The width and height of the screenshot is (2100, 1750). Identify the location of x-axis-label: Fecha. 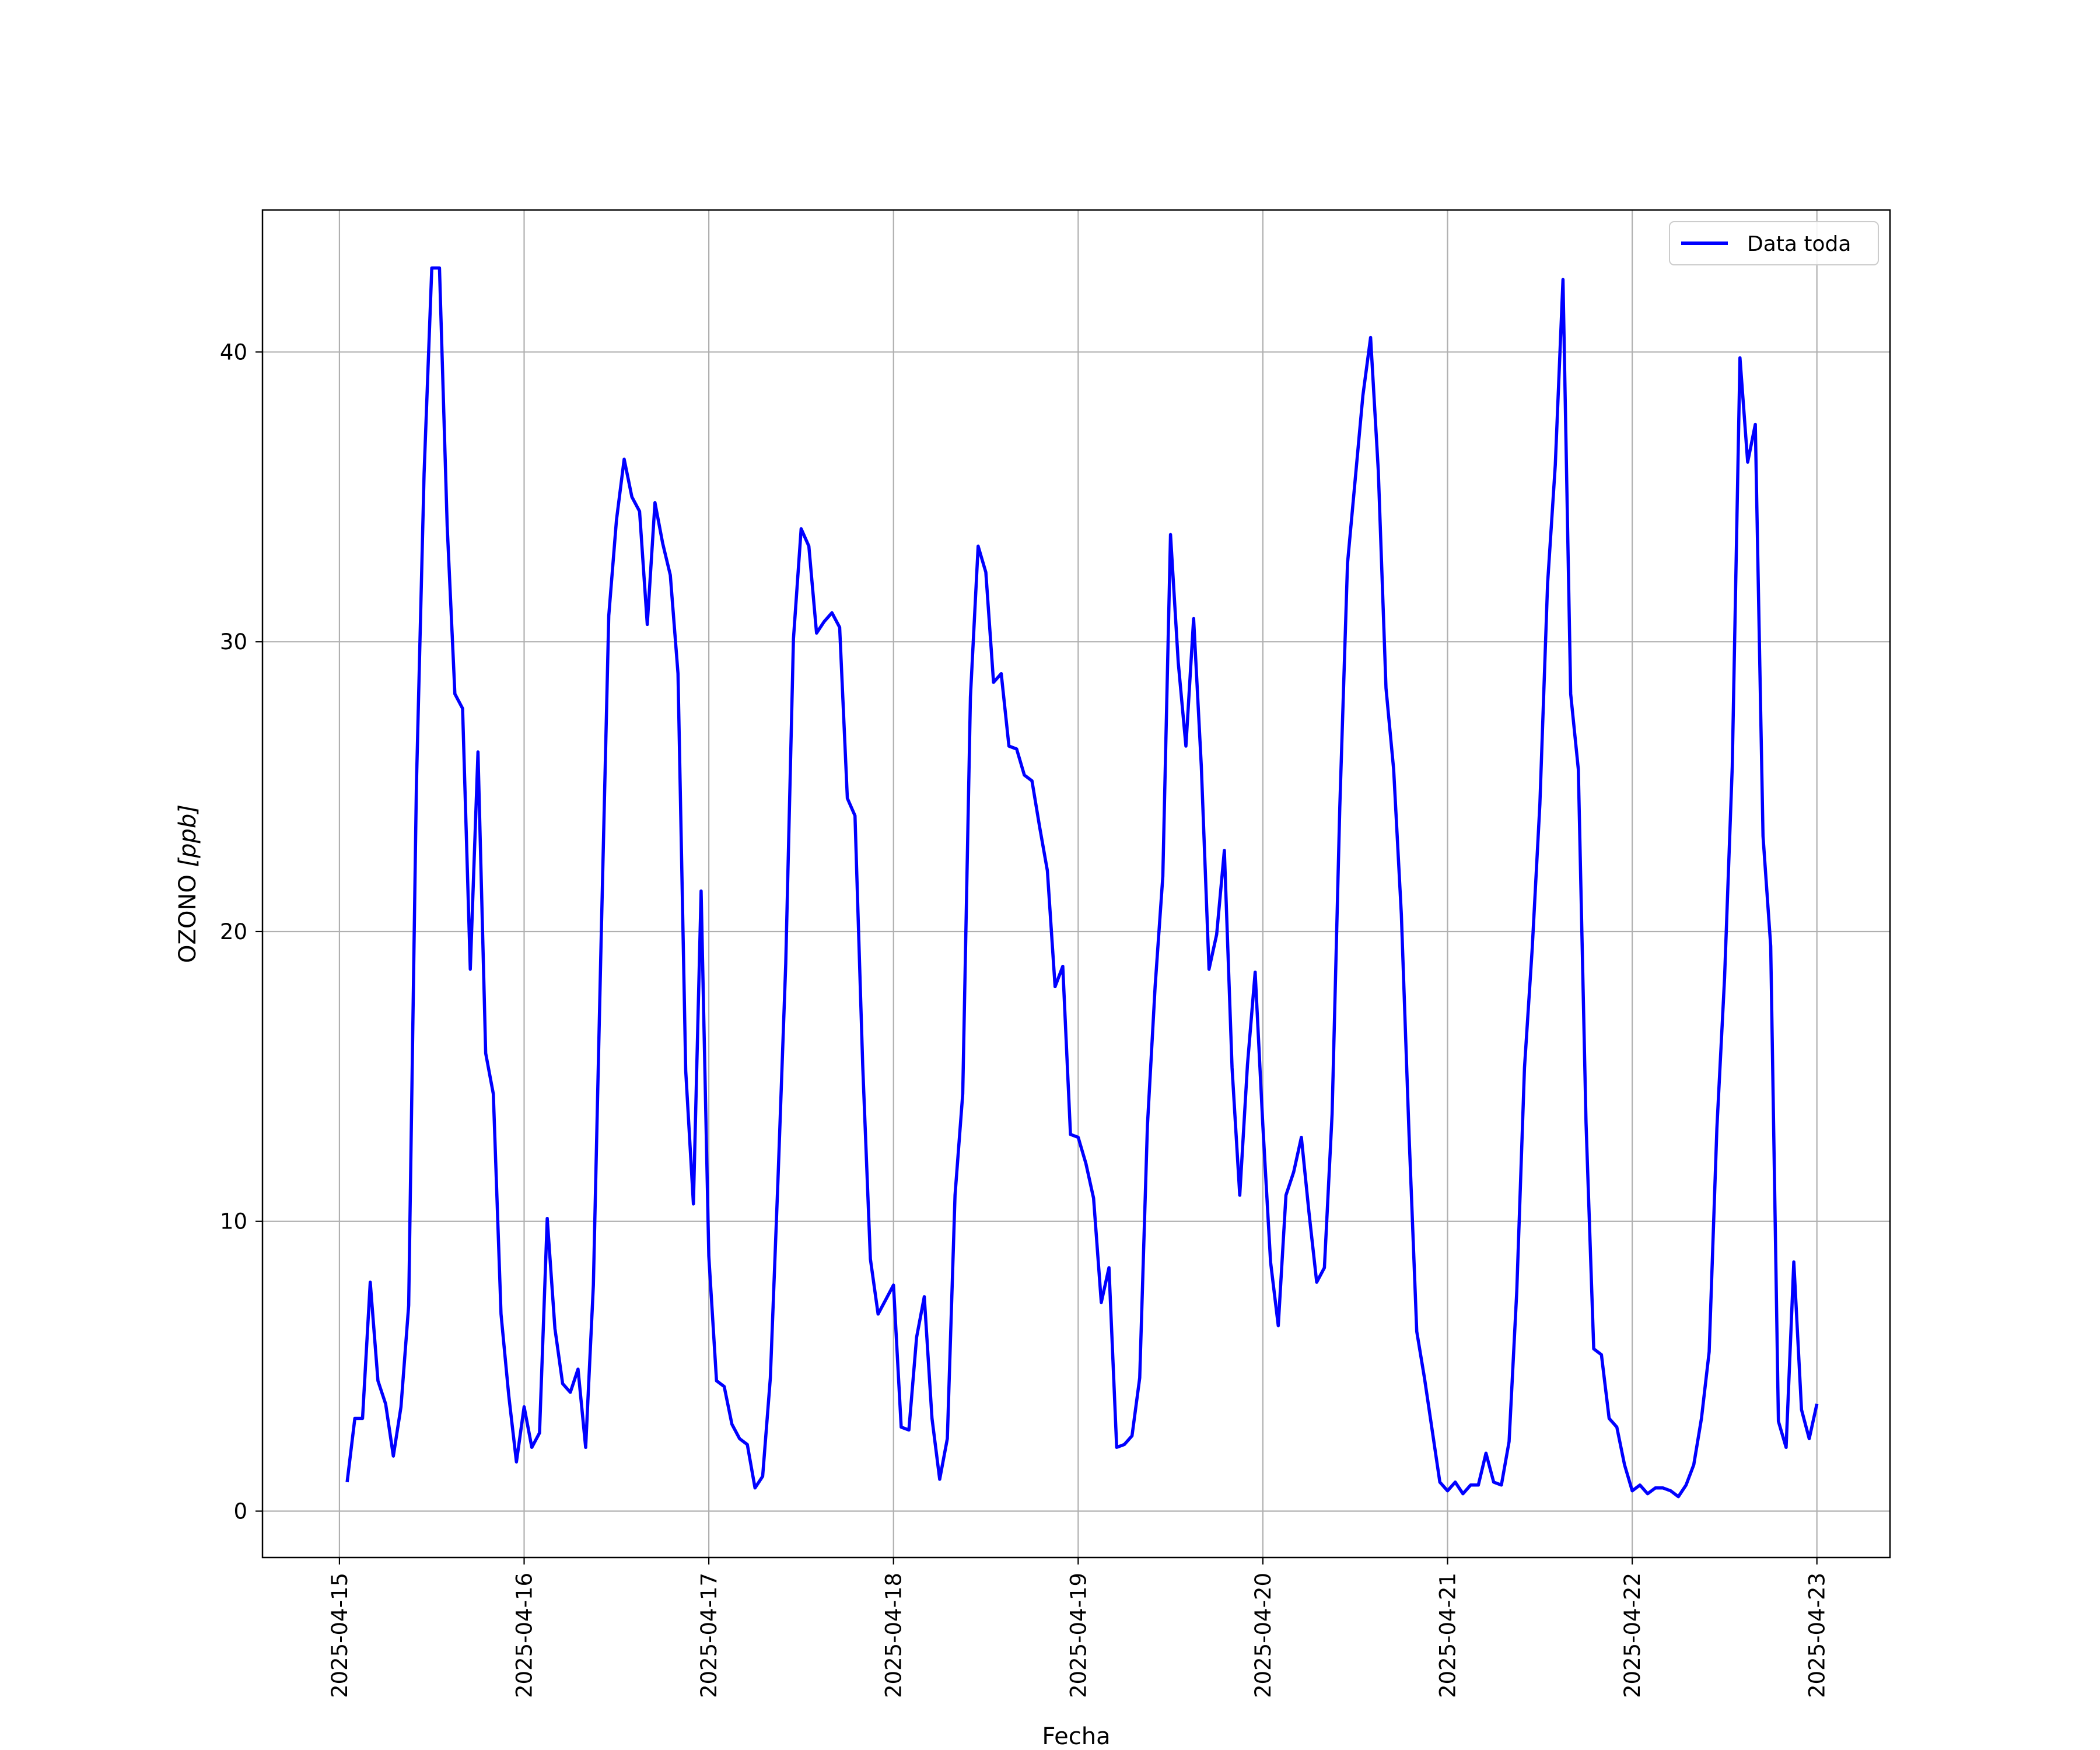
(1076, 1736).